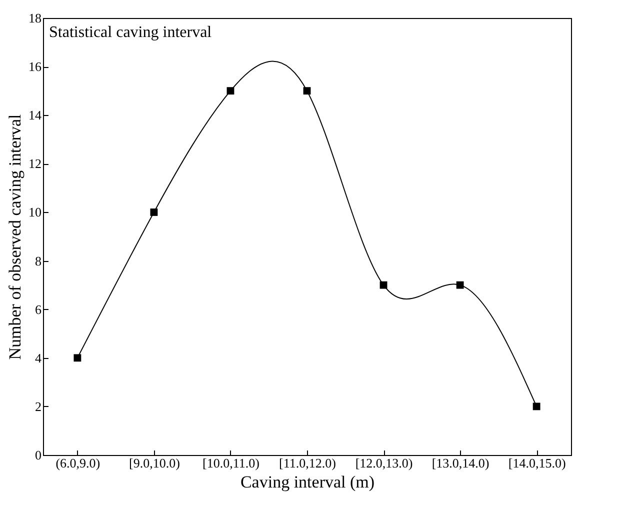  What do you see at coordinates (15, 237) in the screenshot?
I see `y-axis-title: Number of observed caving interval` at bounding box center [15, 237].